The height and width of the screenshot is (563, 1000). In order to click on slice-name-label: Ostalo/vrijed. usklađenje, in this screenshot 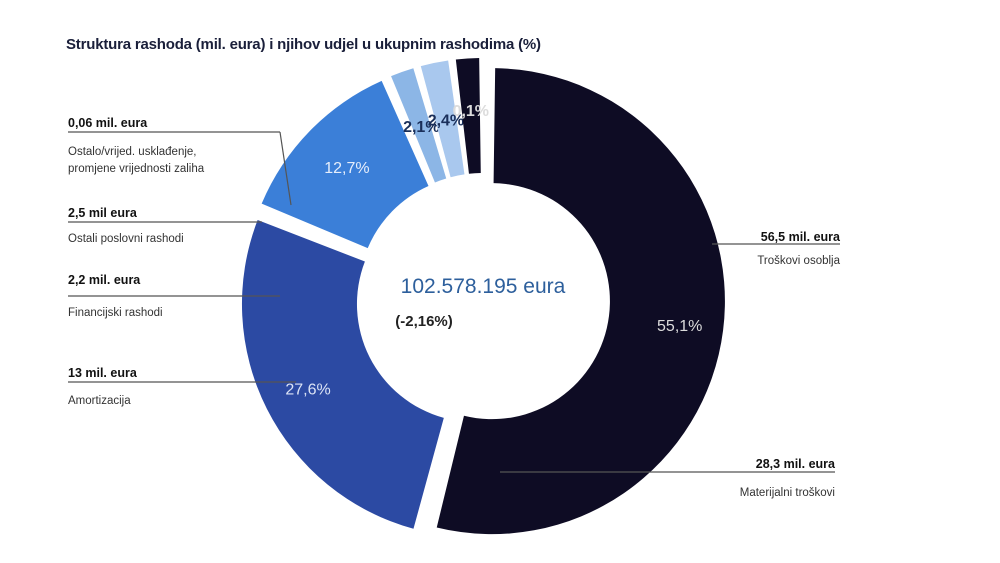, I will do `click(132, 152)`.